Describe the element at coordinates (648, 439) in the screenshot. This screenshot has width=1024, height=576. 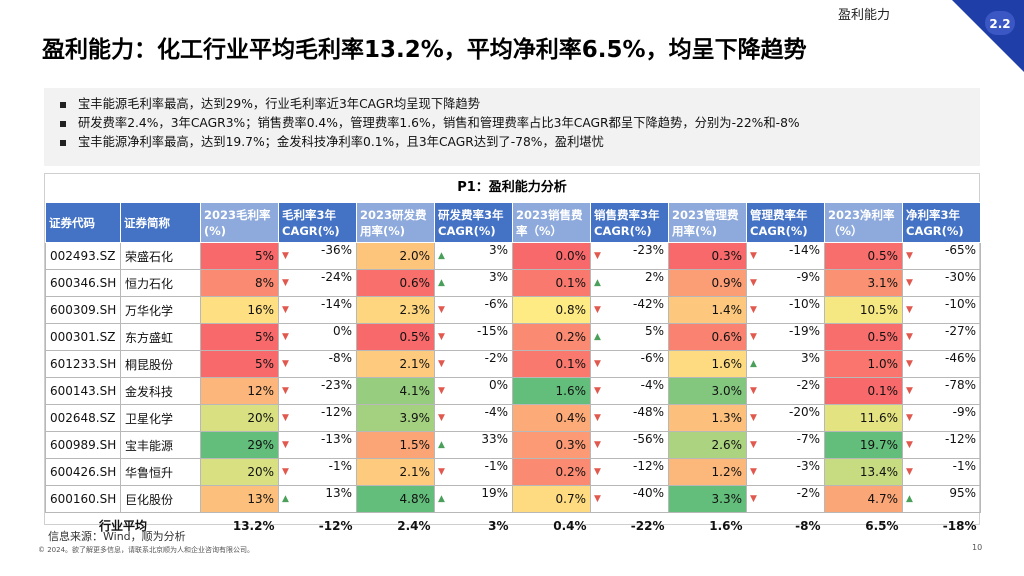
I see `cagr-value: -56%` at that location.